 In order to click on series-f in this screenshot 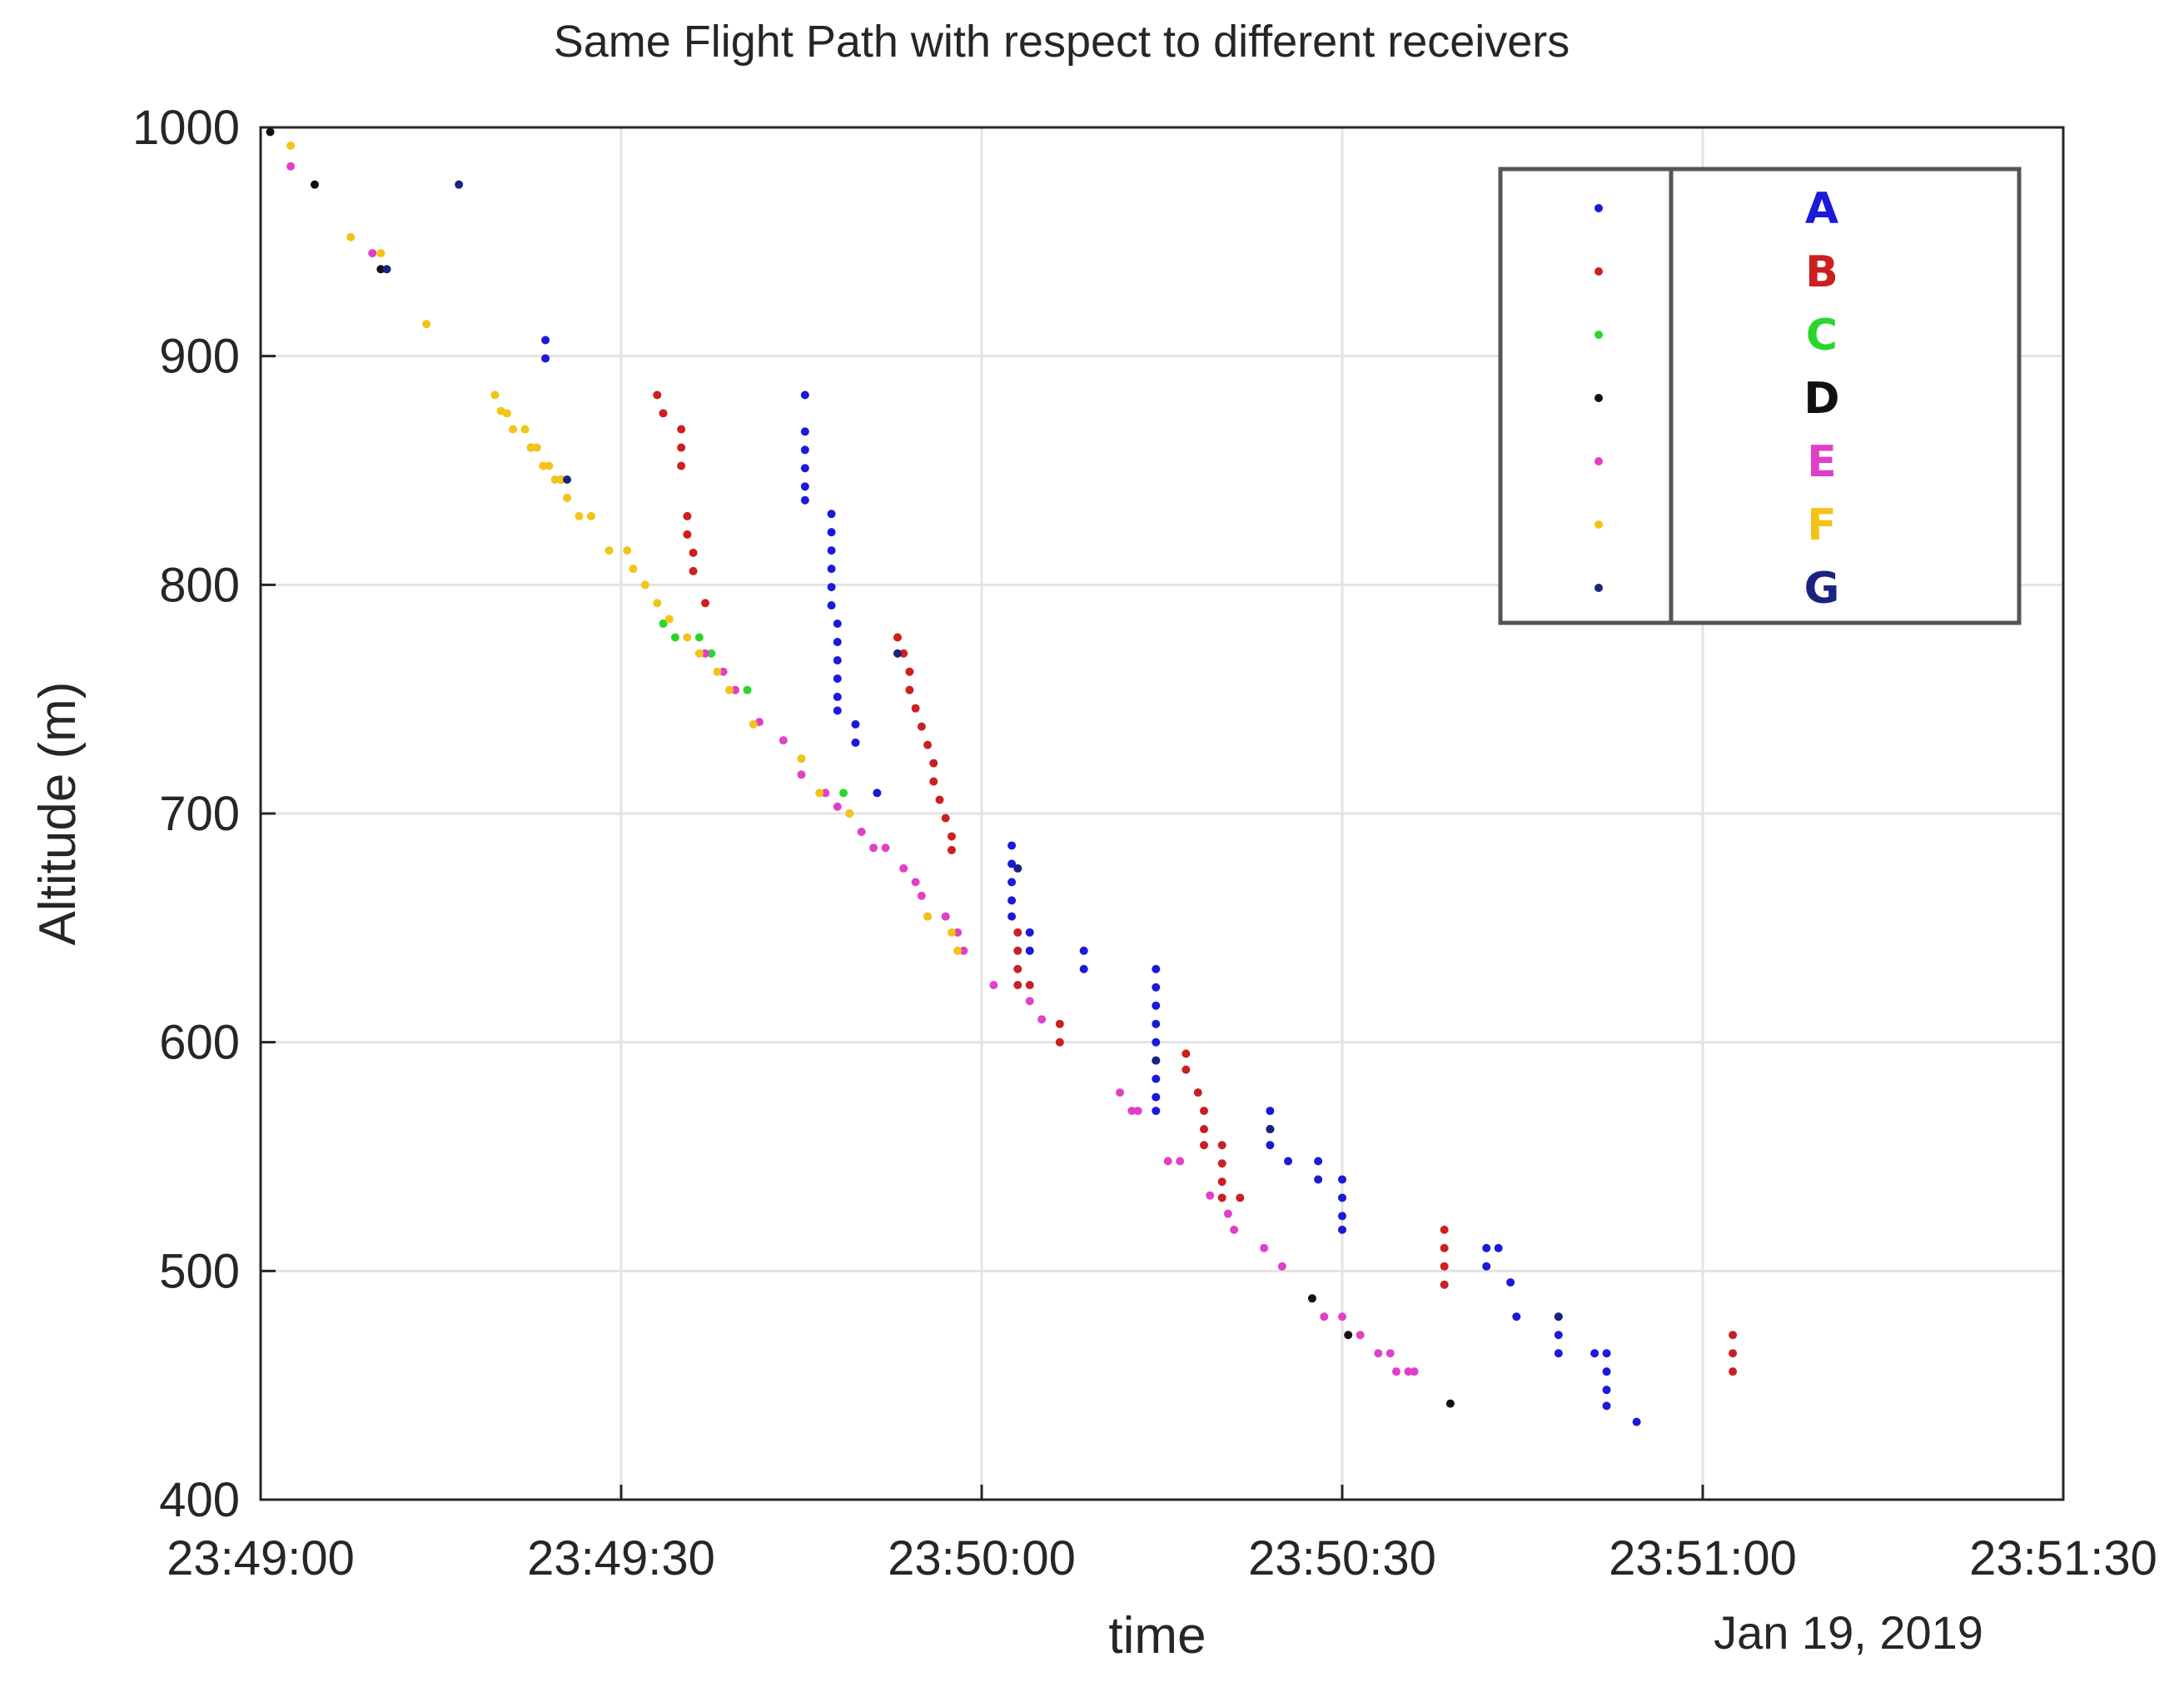, I will do `click(624, 548)`.